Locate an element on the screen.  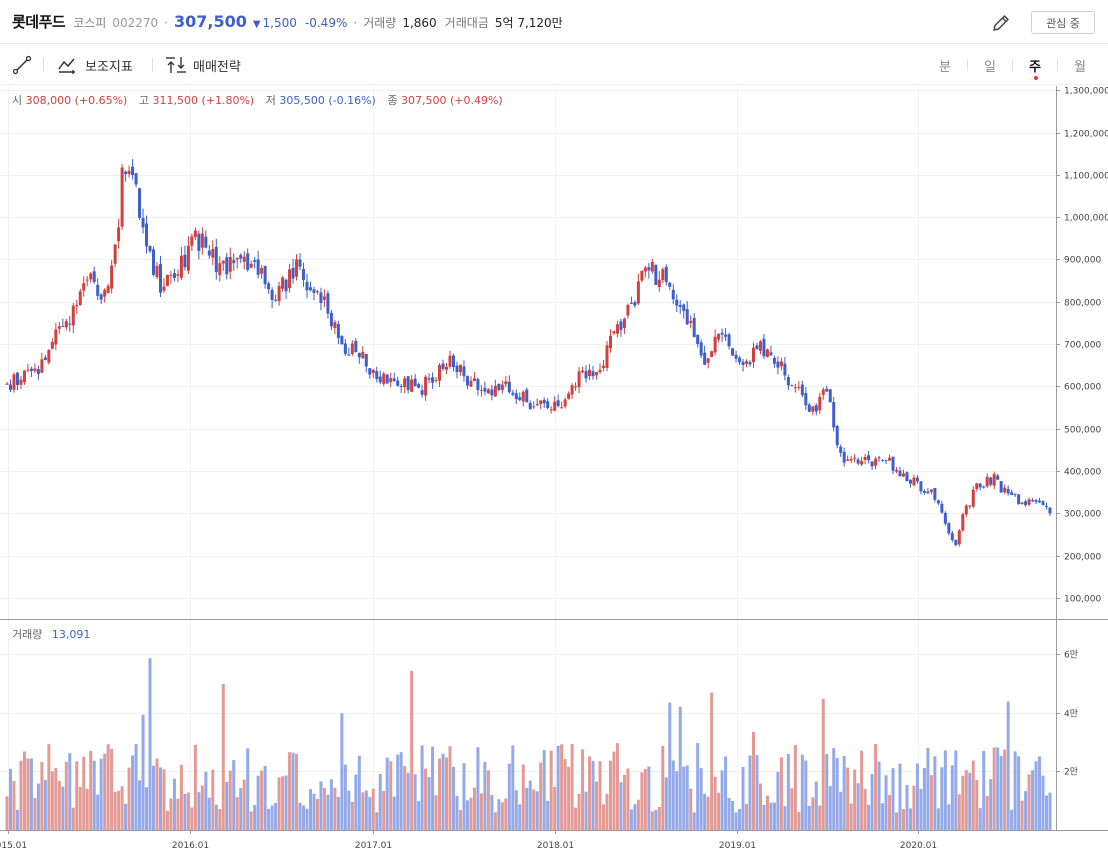
strategy-arrows-icon is located at coordinates (176, 65).